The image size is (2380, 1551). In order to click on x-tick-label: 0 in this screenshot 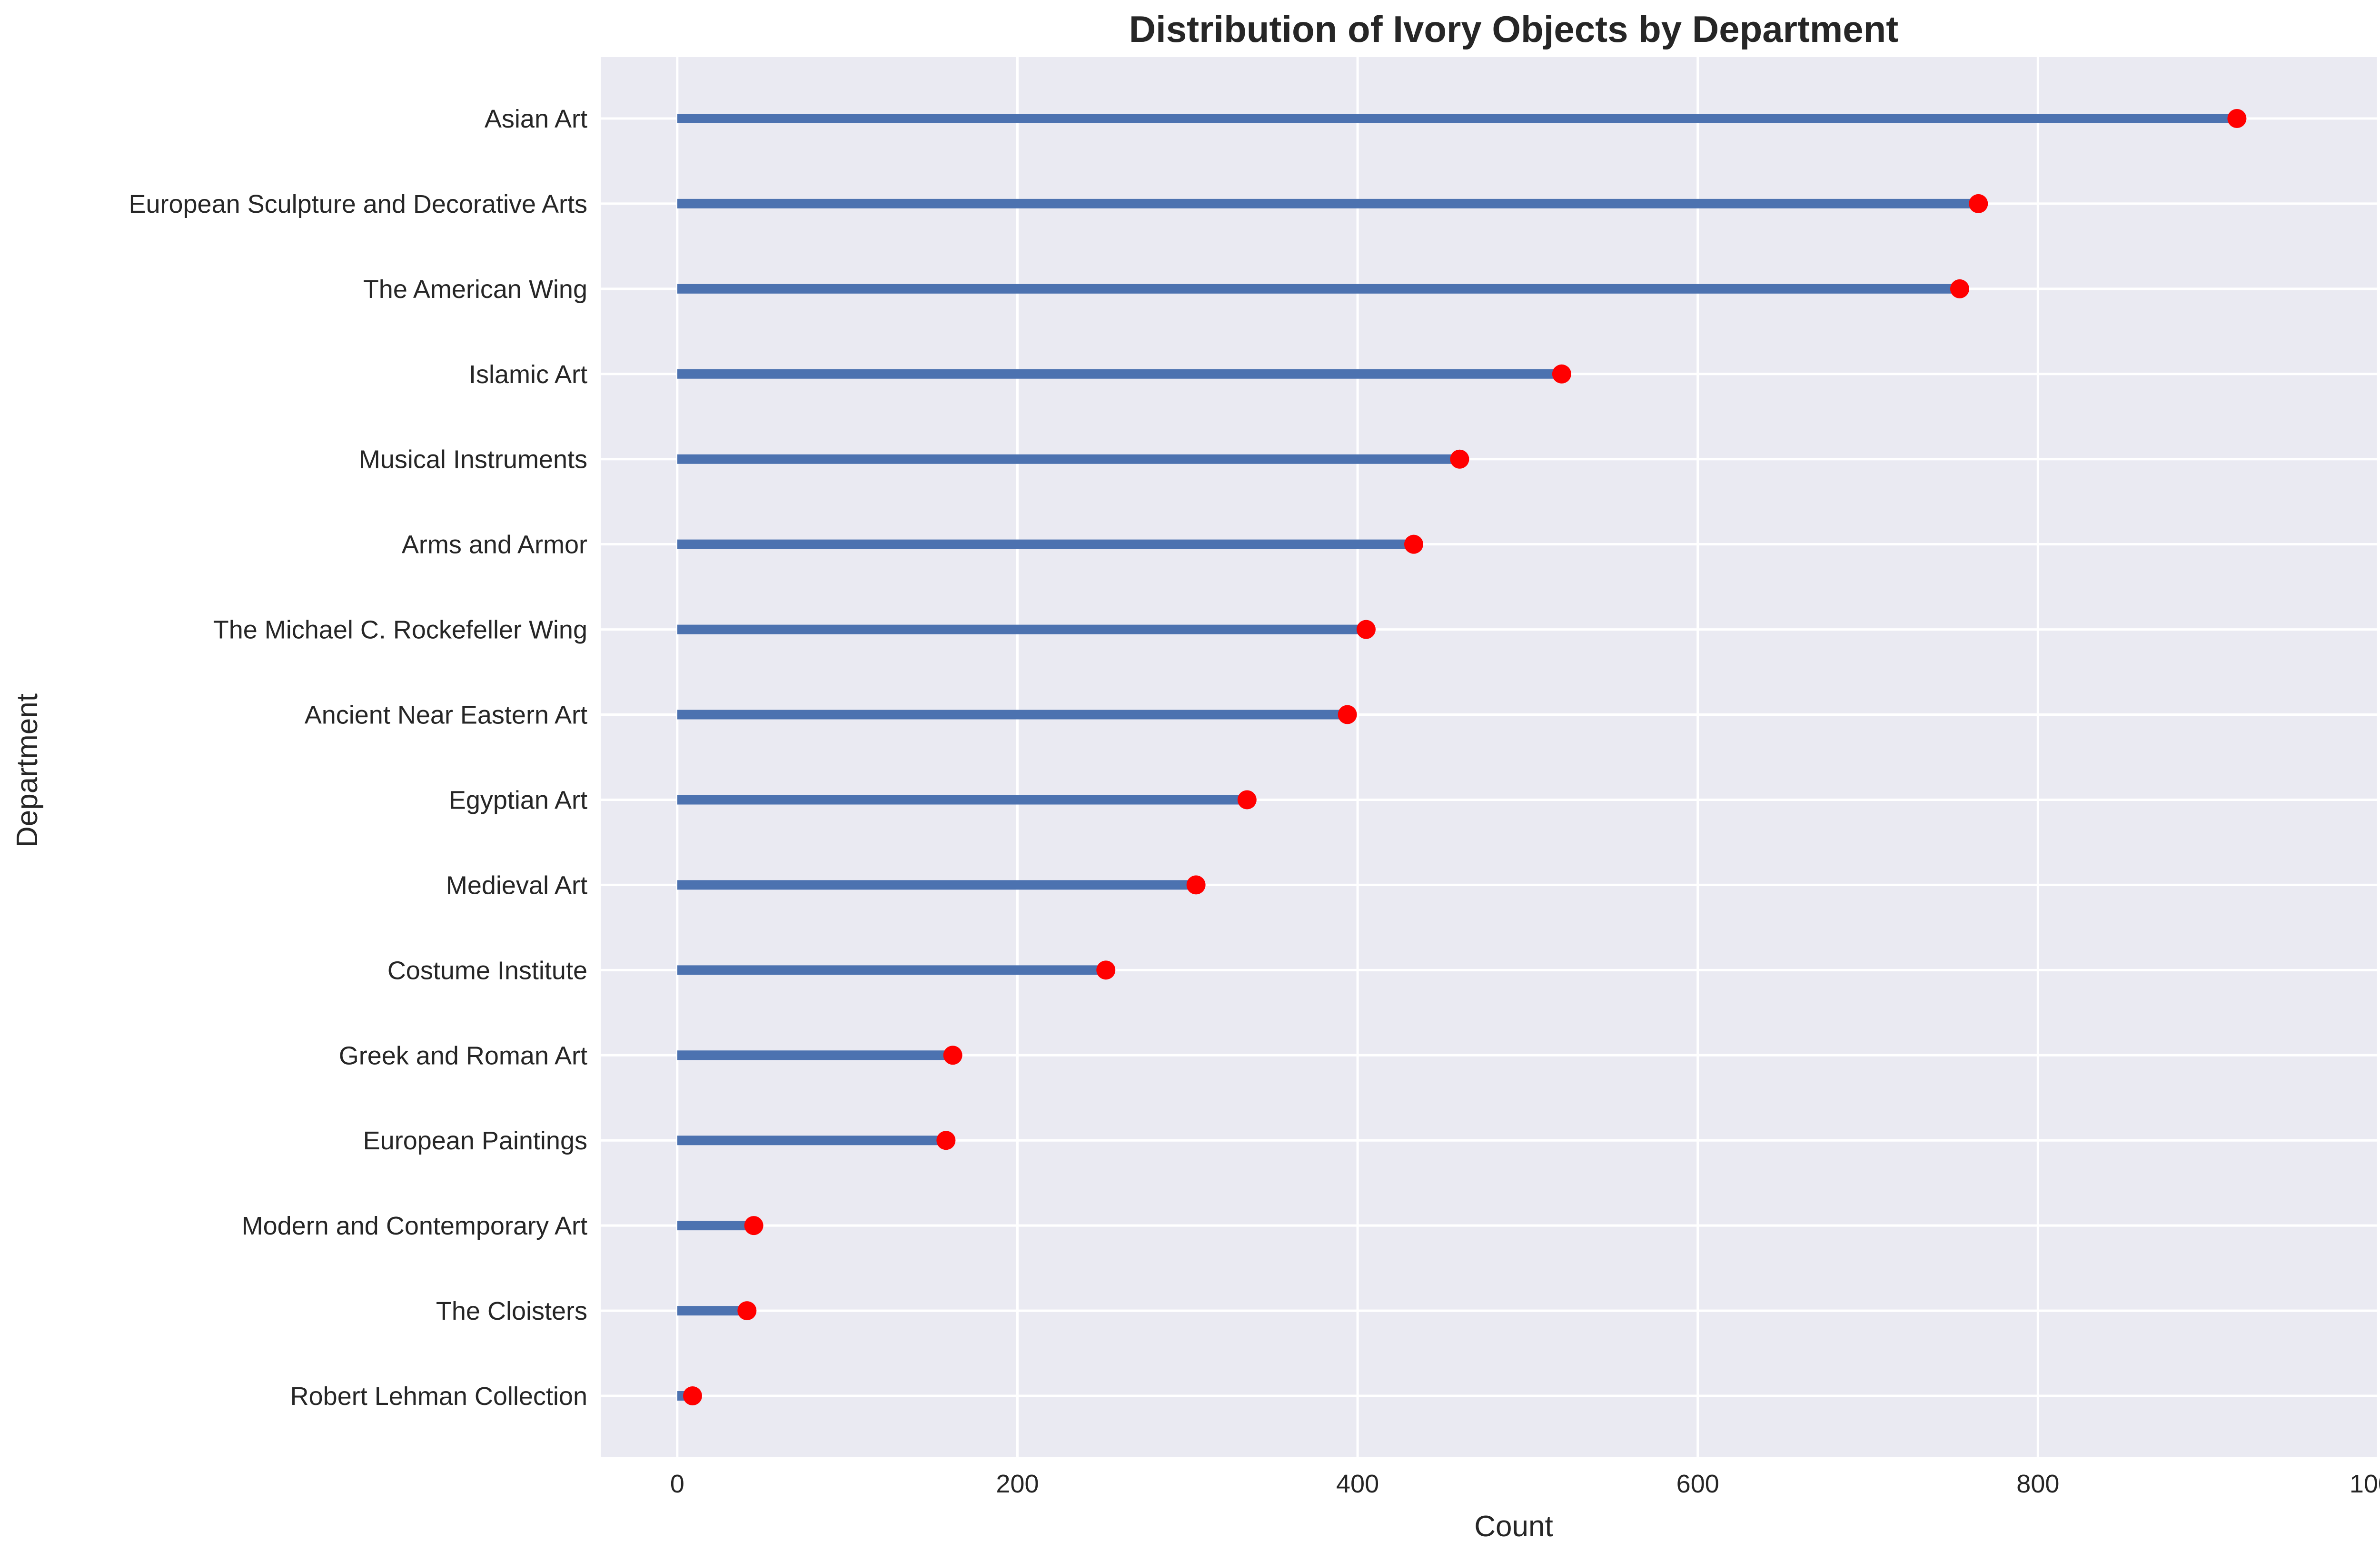, I will do `click(677, 1484)`.